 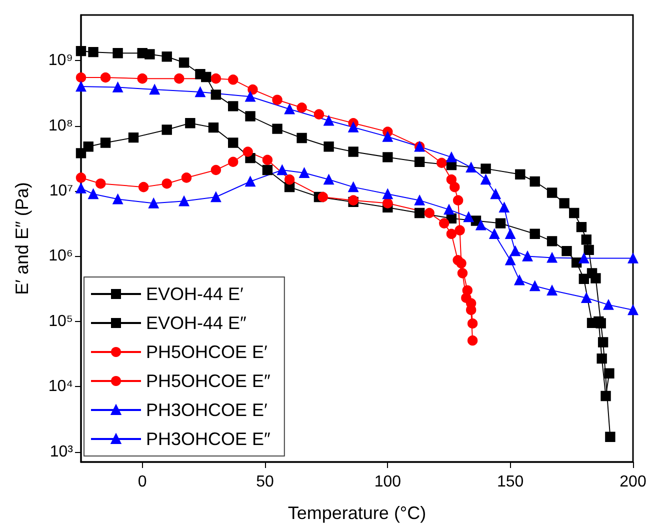 What do you see at coordinates (207, 410) in the screenshot?
I see `legend-label: PH3OHCOE E′` at bounding box center [207, 410].